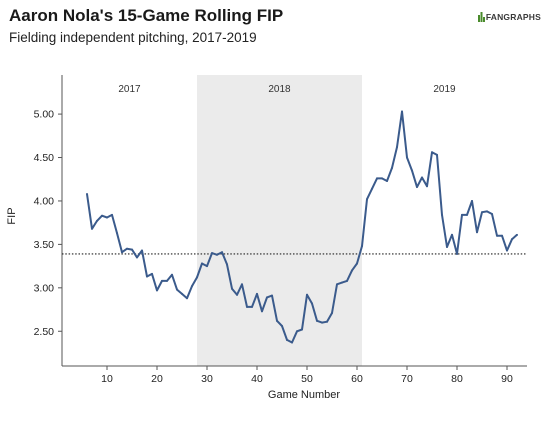 Image resolution: width=552 pixels, height=421 pixels. Describe the element at coordinates (457, 379) in the screenshot. I see `x-tick-label: 80` at that location.